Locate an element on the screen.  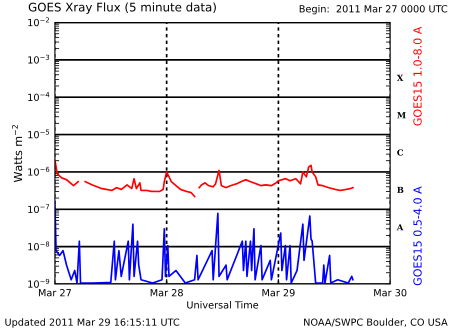
x-tick-label: Mar 27 is located at coordinates (54, 292).